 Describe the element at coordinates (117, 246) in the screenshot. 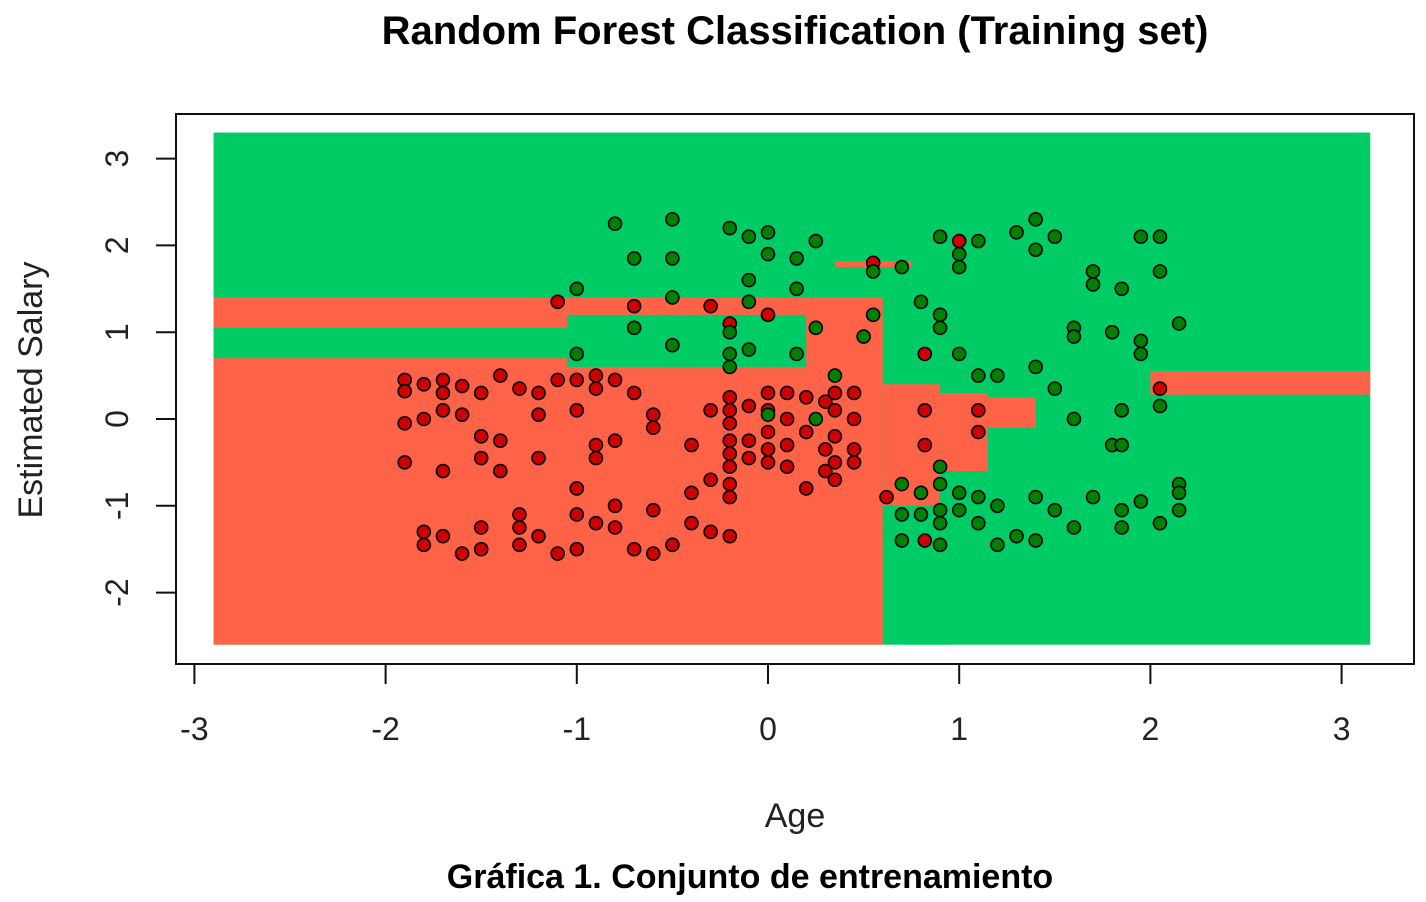

I see `y-tick-label: 2` at that location.